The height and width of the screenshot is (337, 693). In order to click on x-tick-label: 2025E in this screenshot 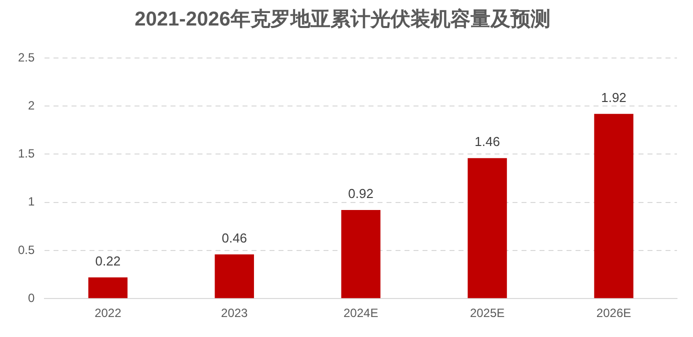, I will do `click(487, 313)`.